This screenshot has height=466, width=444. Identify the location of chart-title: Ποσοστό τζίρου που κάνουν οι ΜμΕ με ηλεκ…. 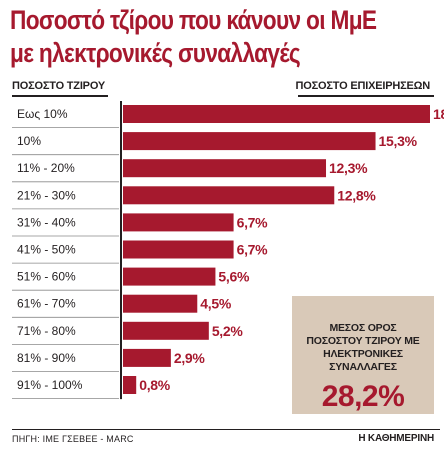
(193, 37).